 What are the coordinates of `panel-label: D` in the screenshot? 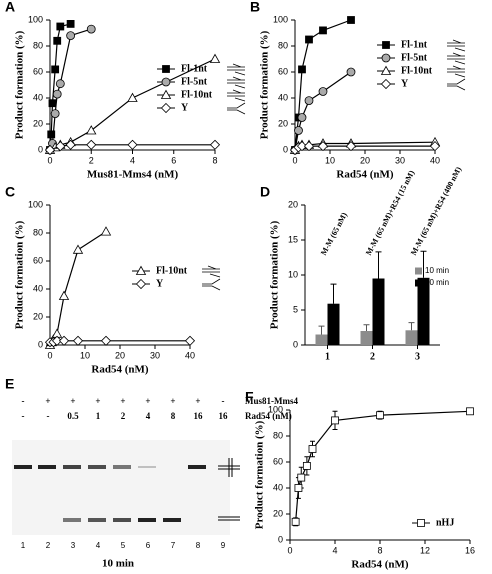 It's located at (265, 192).